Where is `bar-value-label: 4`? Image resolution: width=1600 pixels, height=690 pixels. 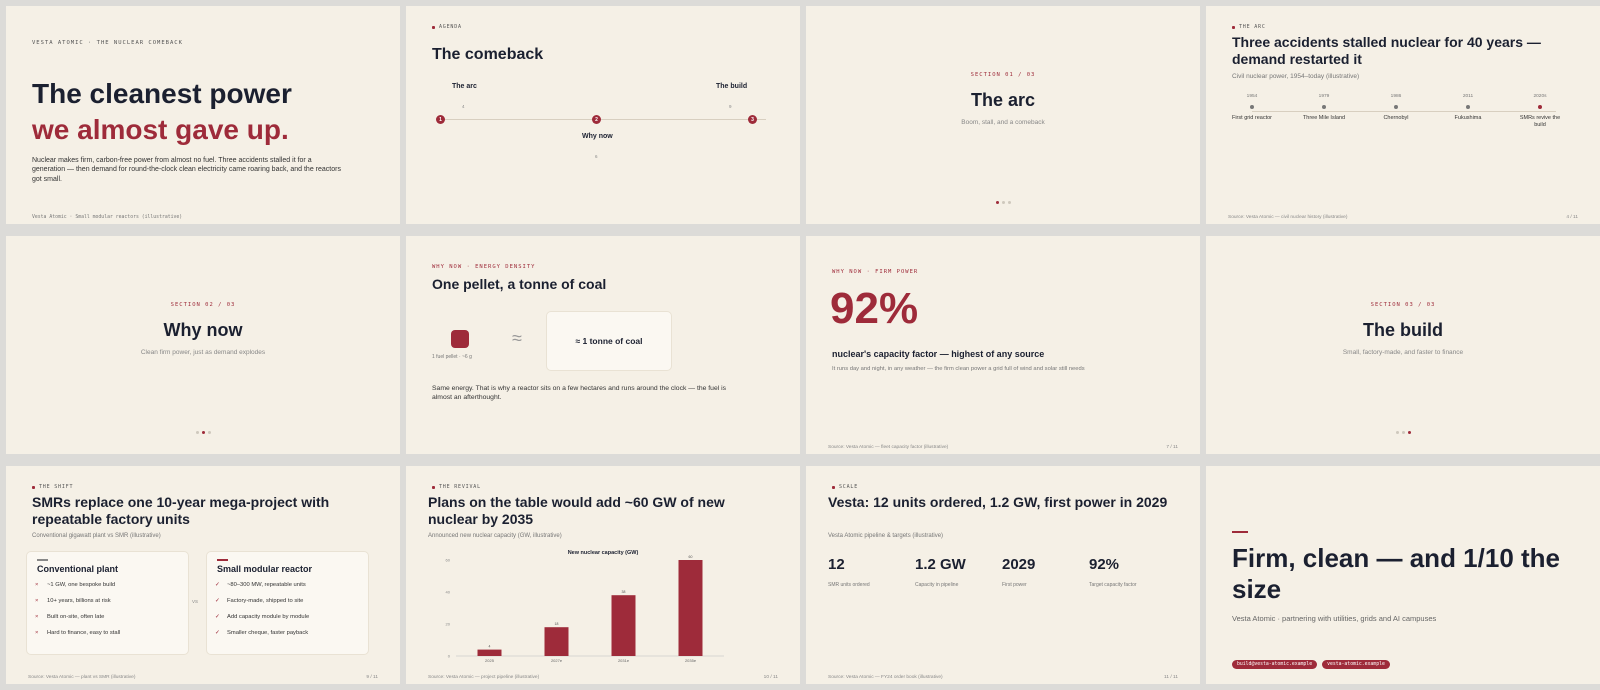 bar-value-label: 4 is located at coordinates (490, 647).